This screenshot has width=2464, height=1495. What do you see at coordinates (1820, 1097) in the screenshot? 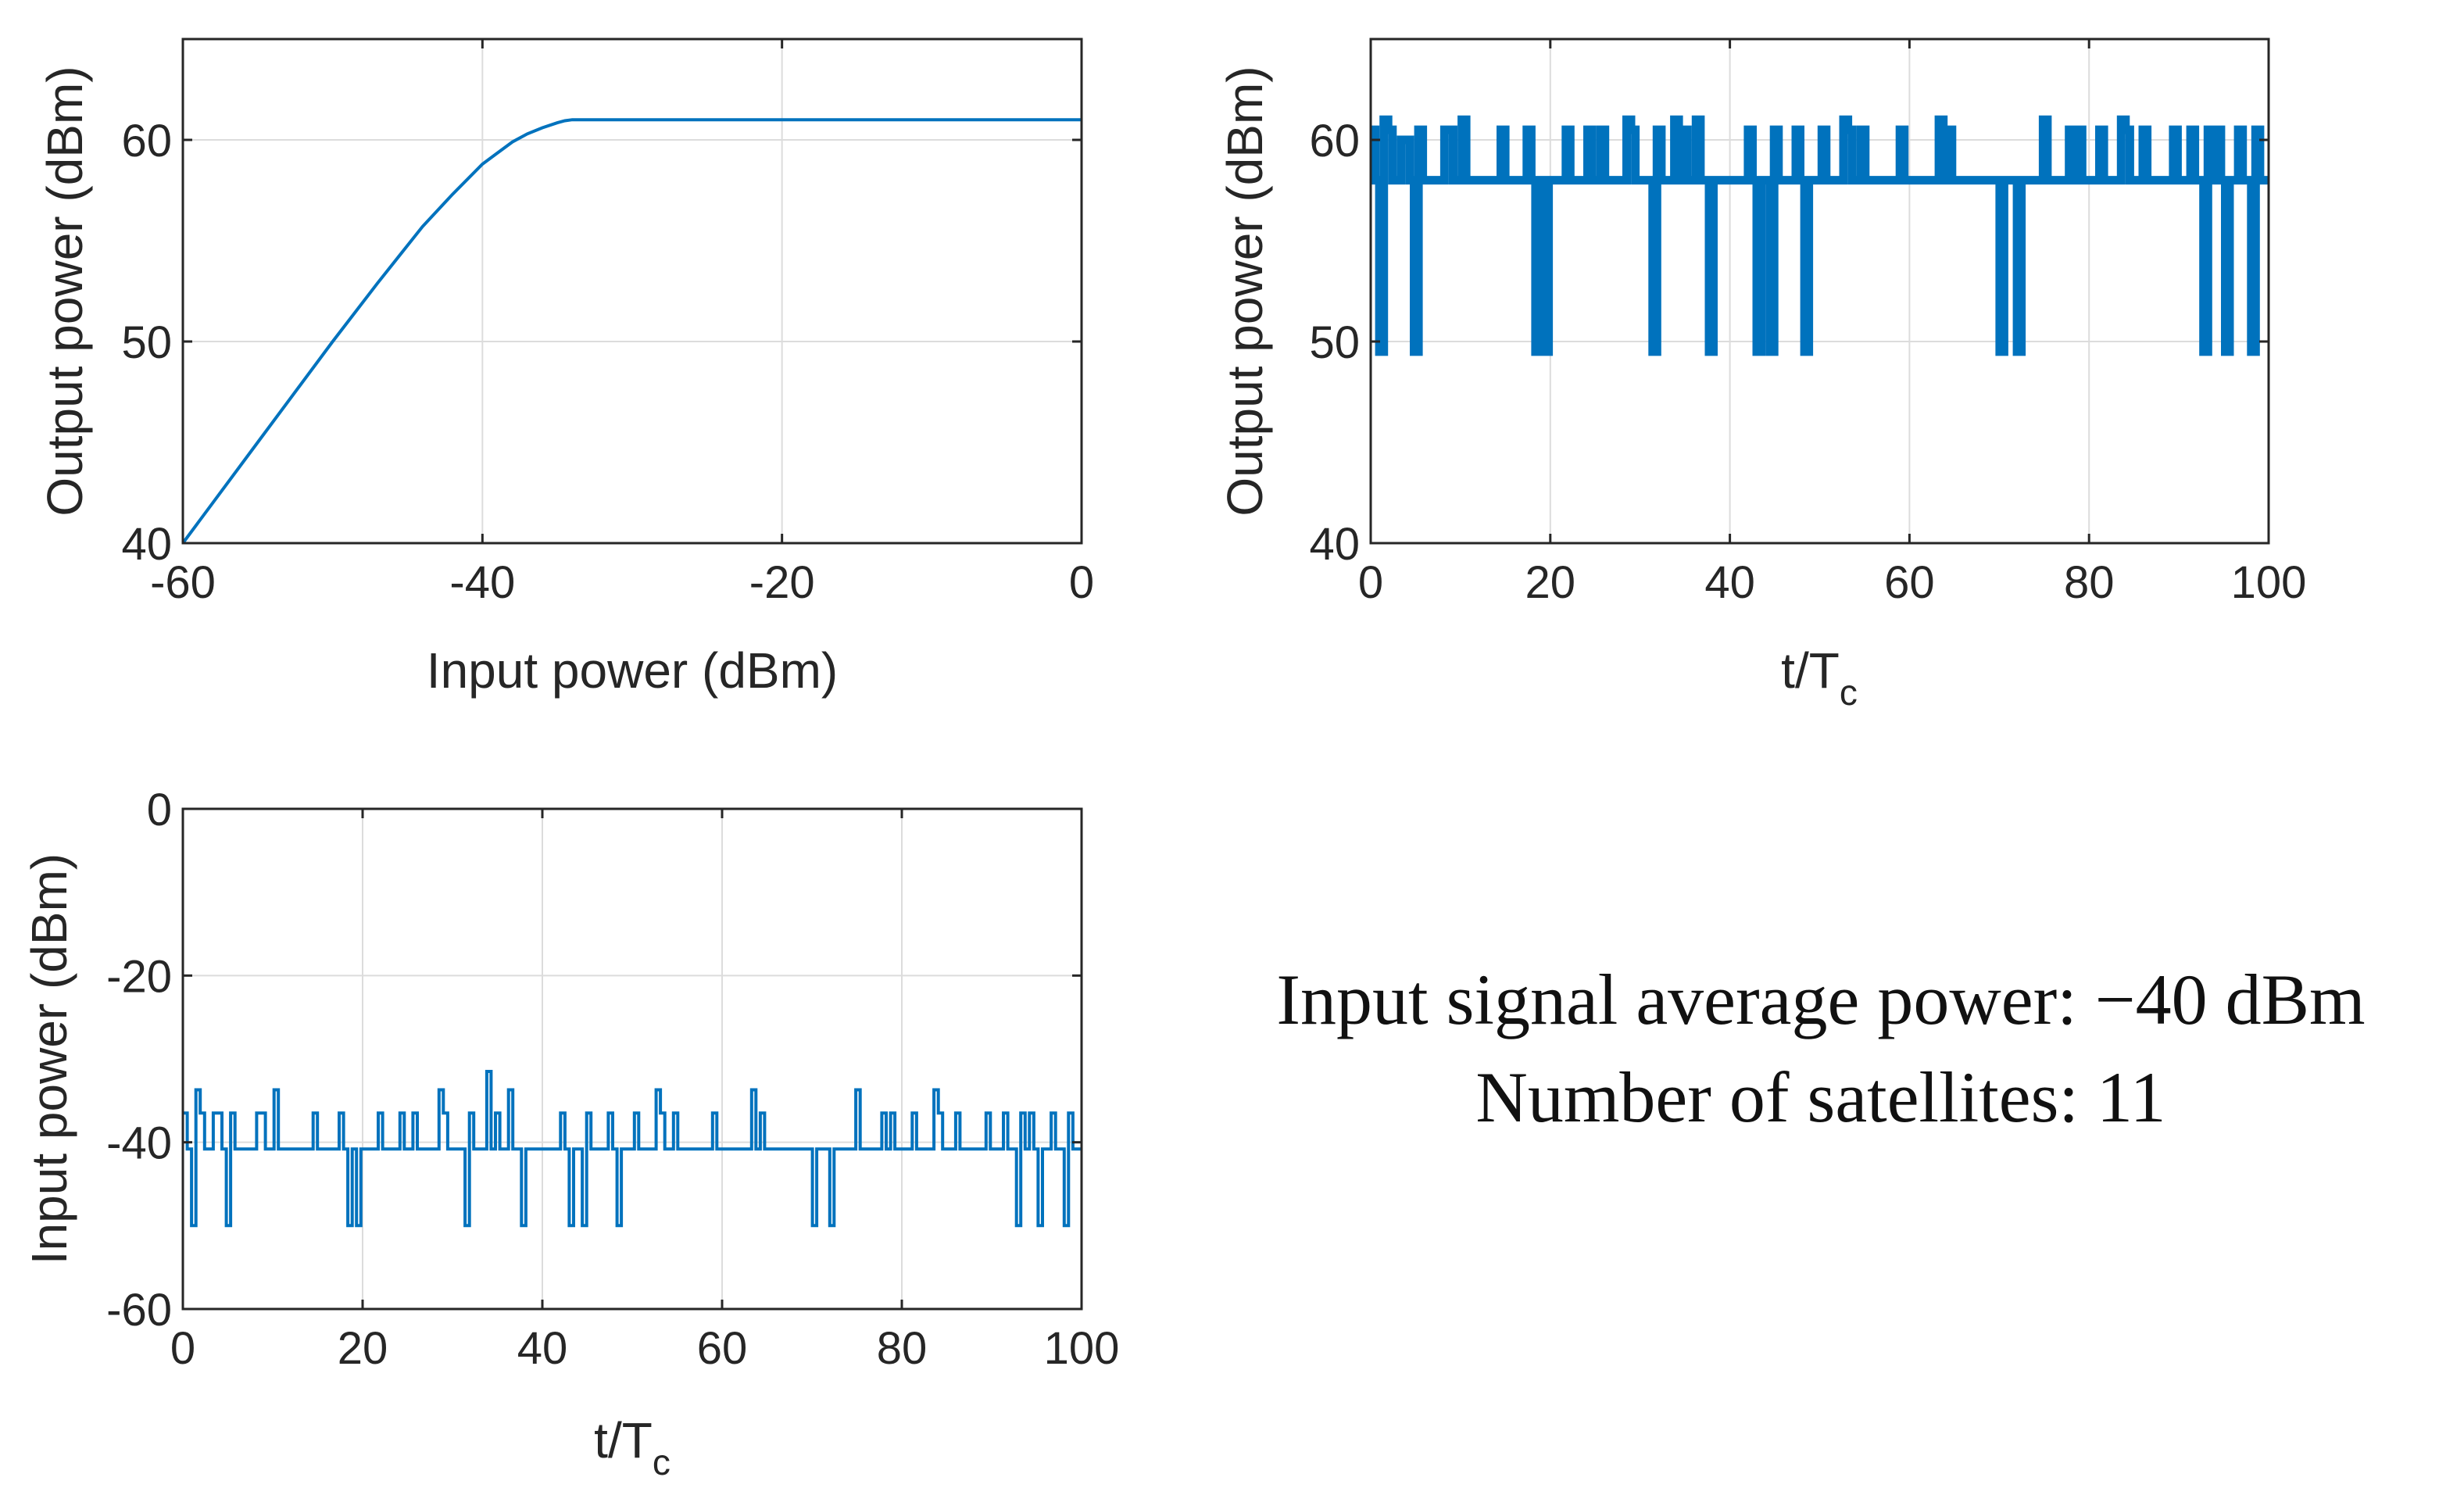
I see `annotation-satellites: Number of satellites: 11` at bounding box center [1820, 1097].